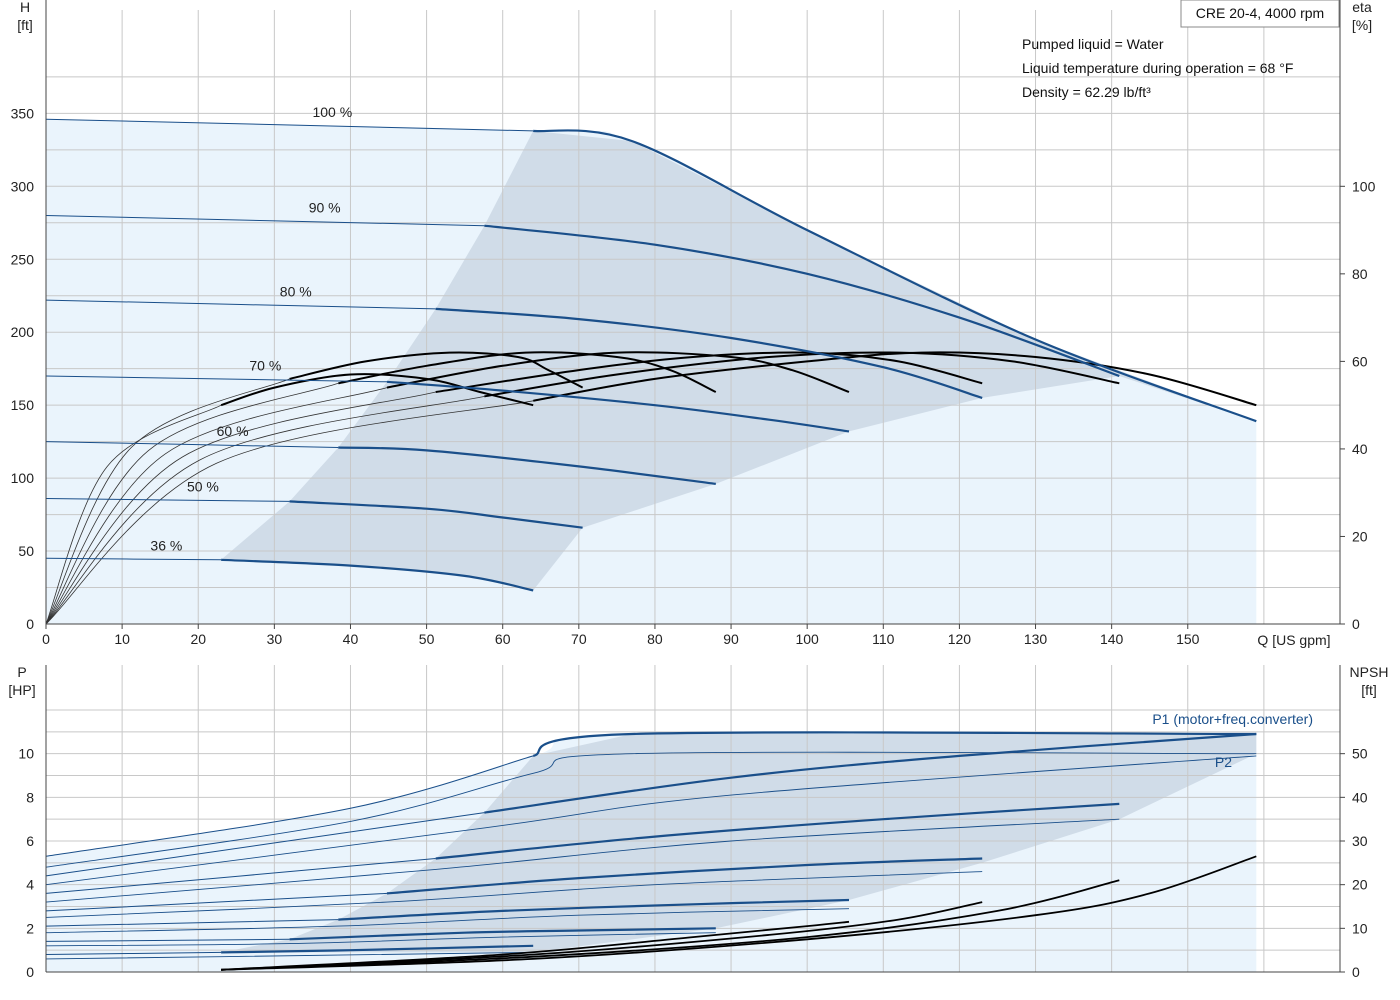 The height and width of the screenshot is (1000, 1400). I want to click on y-tick-label: 350, so click(23, 113).